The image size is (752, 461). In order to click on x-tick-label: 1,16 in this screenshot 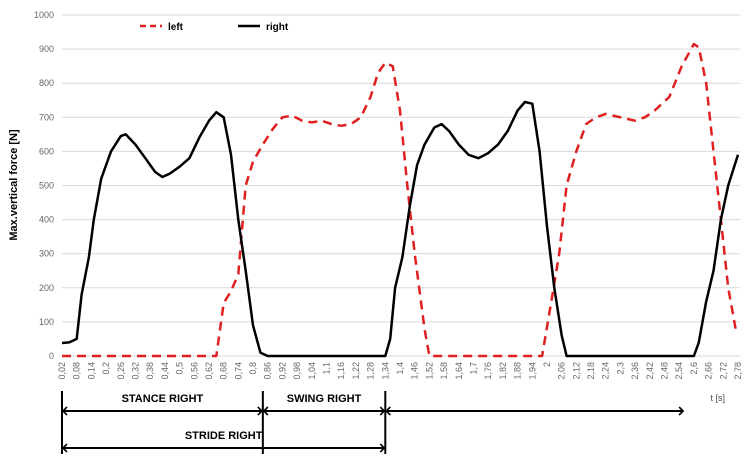, I will do `click(341, 371)`.